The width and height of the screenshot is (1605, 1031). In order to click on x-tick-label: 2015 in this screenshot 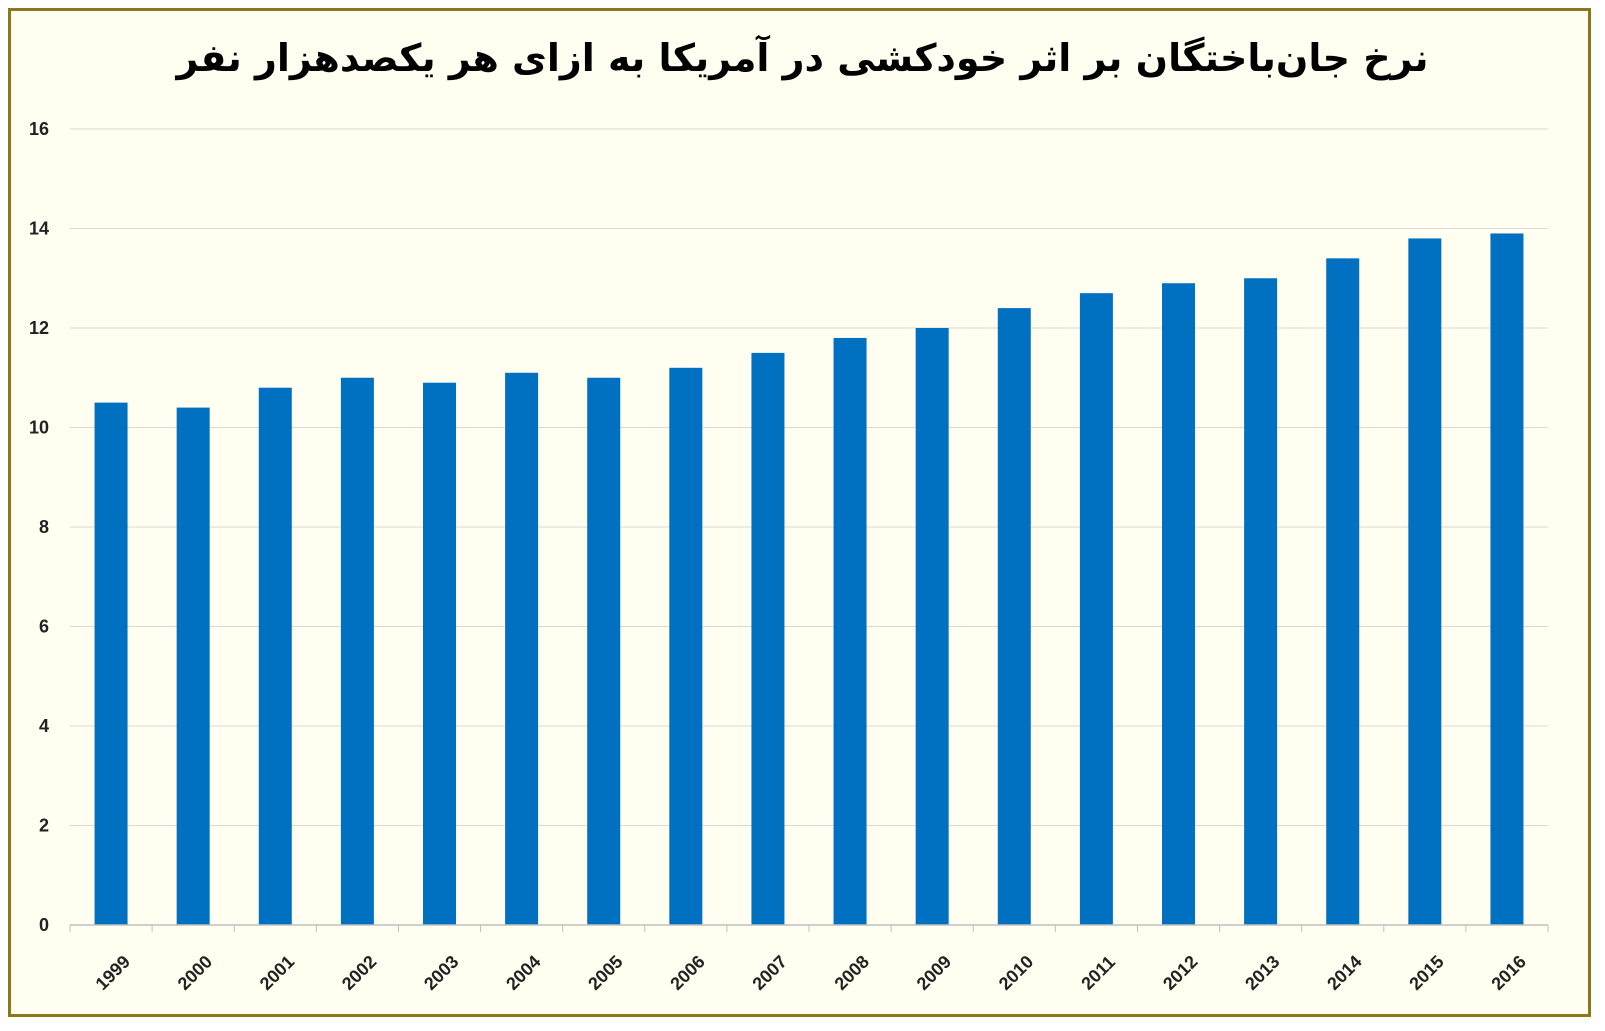, I will do `click(1426, 973)`.